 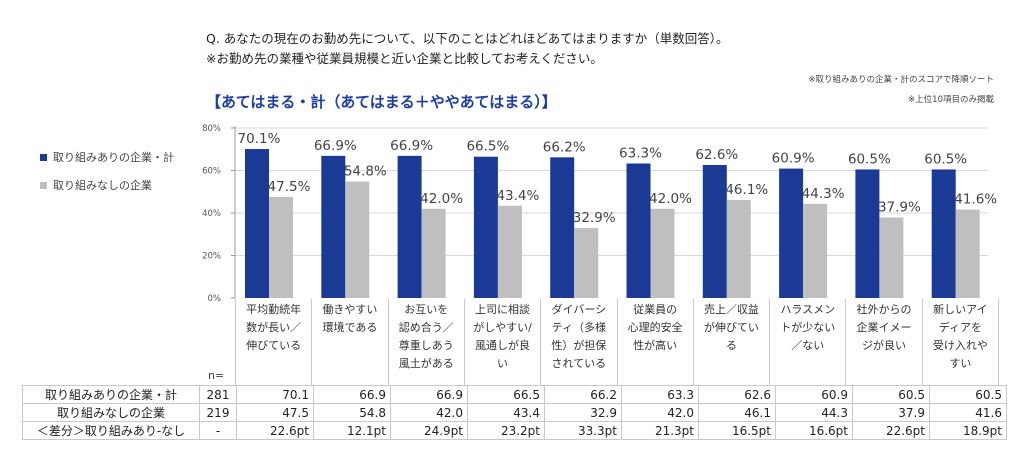 I want to click on row-n: 281, so click(x=218, y=394).